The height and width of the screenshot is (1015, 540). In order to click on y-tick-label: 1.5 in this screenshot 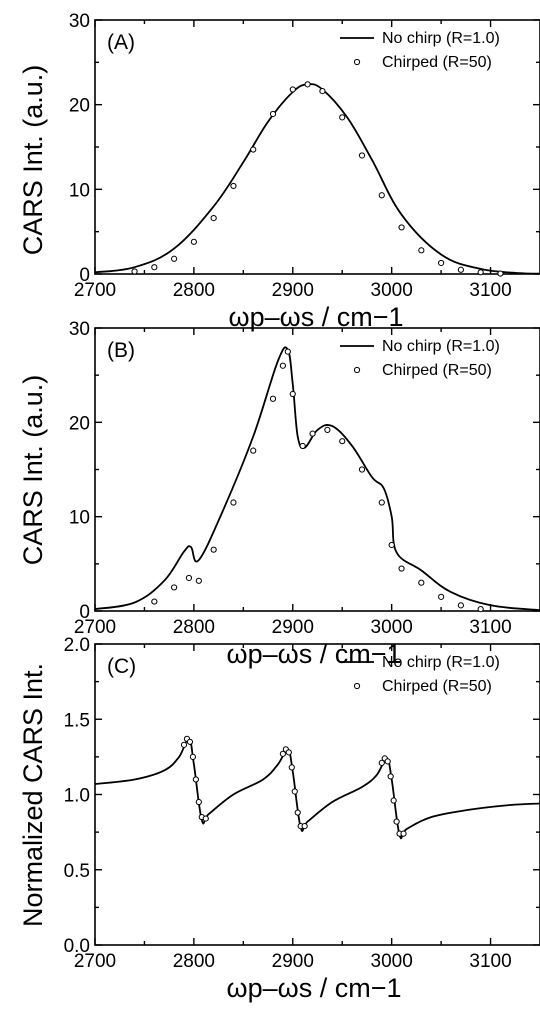, I will do `click(77, 720)`.